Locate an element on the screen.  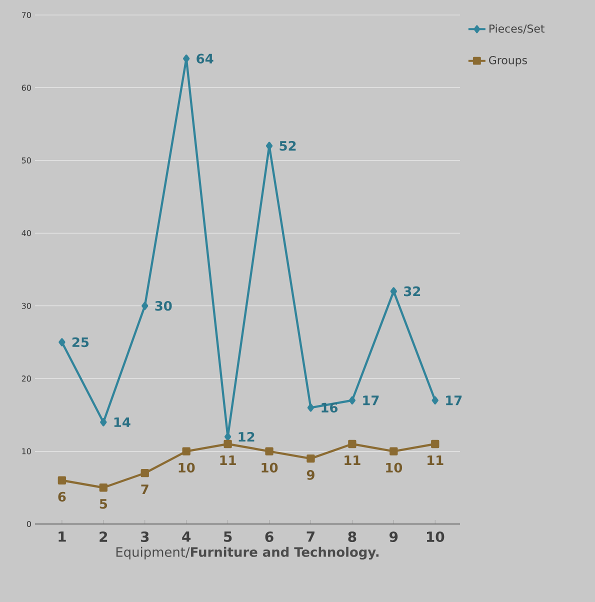
data-label: 25 is located at coordinates (80, 342).